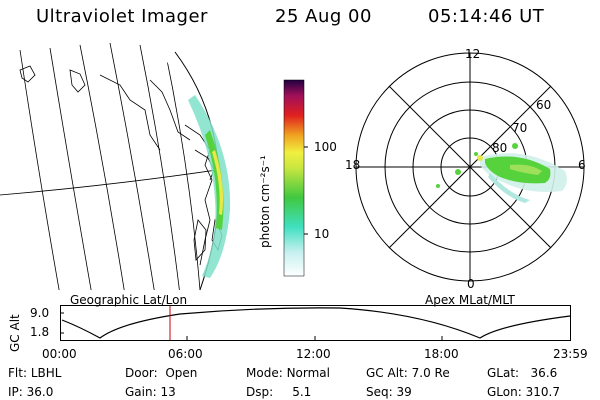 The image size is (600, 400). I want to click on altitude-ytick-1-8: 1.8, so click(40, 332).